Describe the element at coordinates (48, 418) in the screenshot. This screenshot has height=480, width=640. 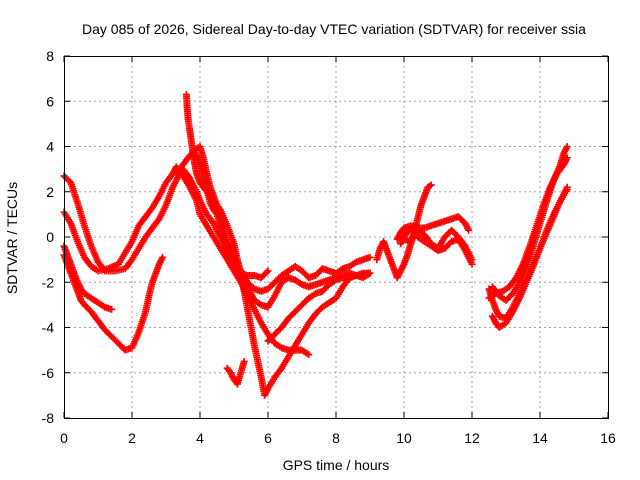
I see `y-tick-label: -8` at that location.